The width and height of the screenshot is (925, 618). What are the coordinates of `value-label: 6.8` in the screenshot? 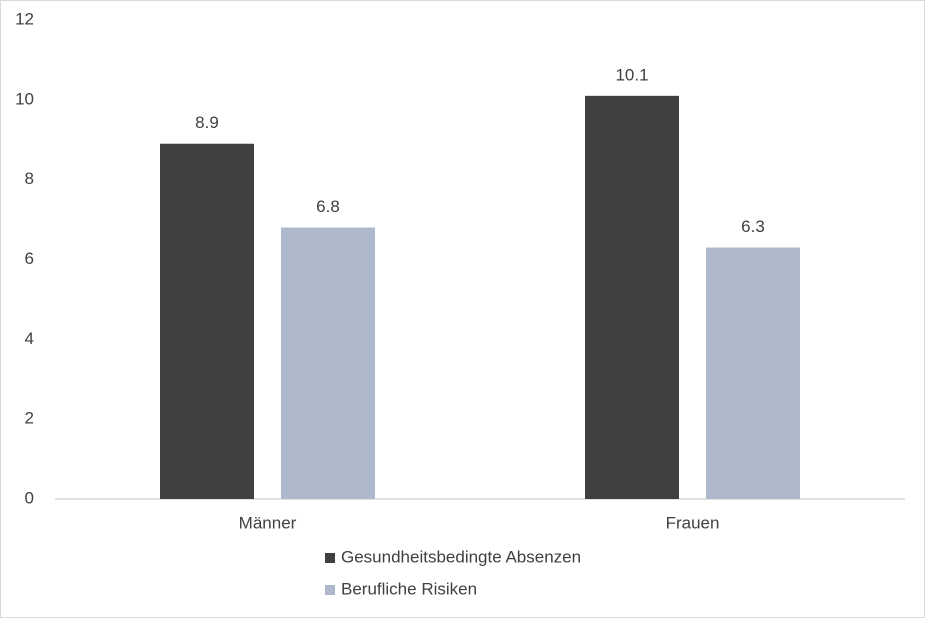 It's located at (328, 206).